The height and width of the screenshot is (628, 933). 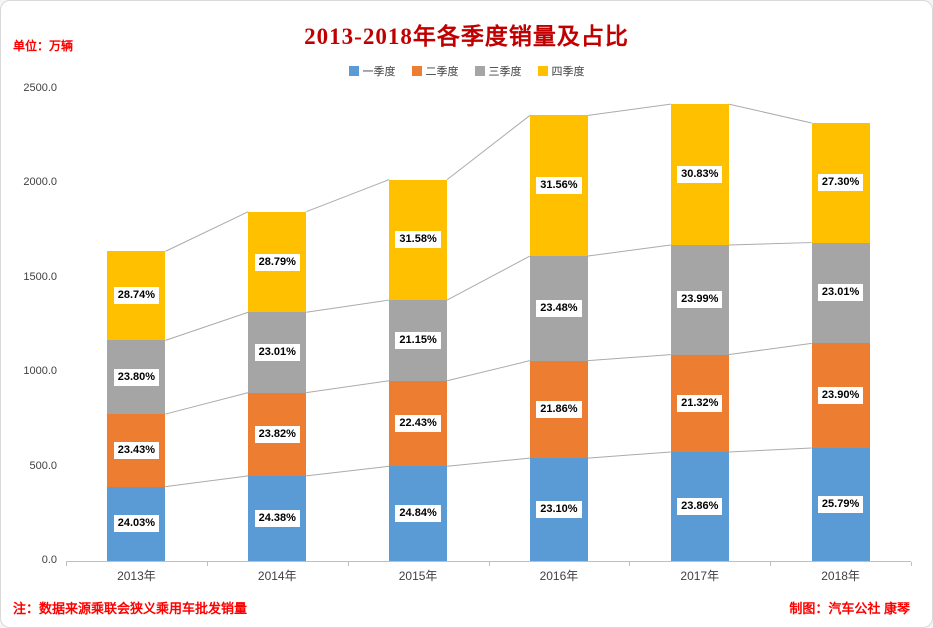 I want to click on x-category-label: 2016年, so click(x=559, y=576).